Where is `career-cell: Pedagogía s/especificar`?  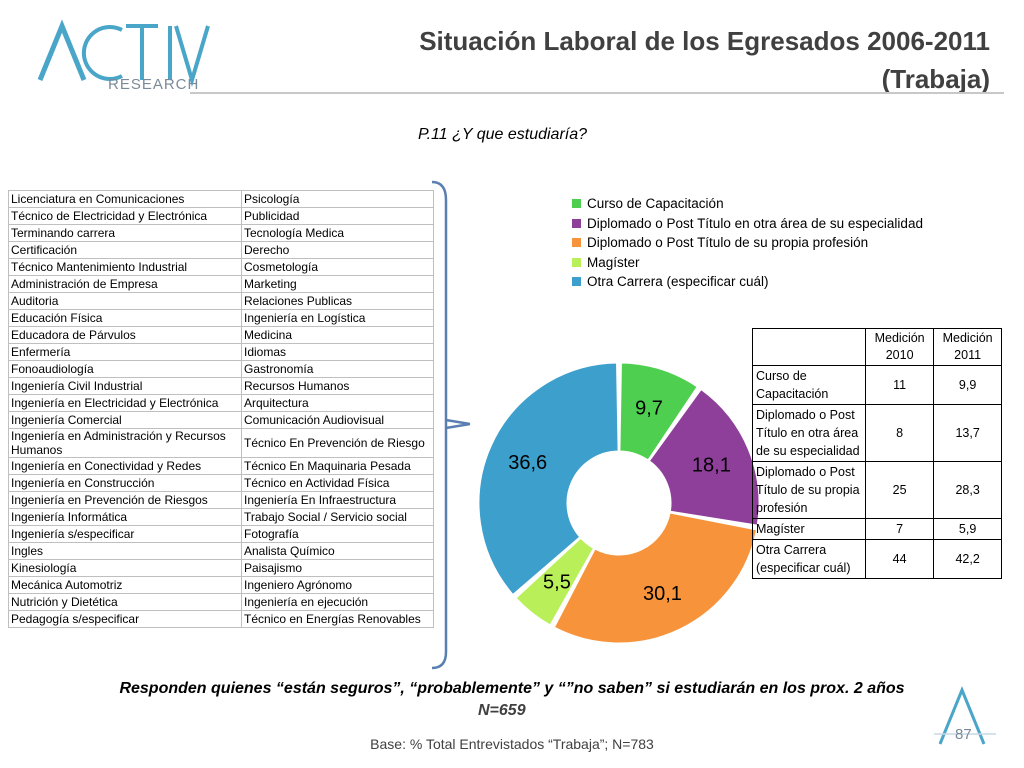 career-cell: Pedagogía s/especificar is located at coordinates (125, 619).